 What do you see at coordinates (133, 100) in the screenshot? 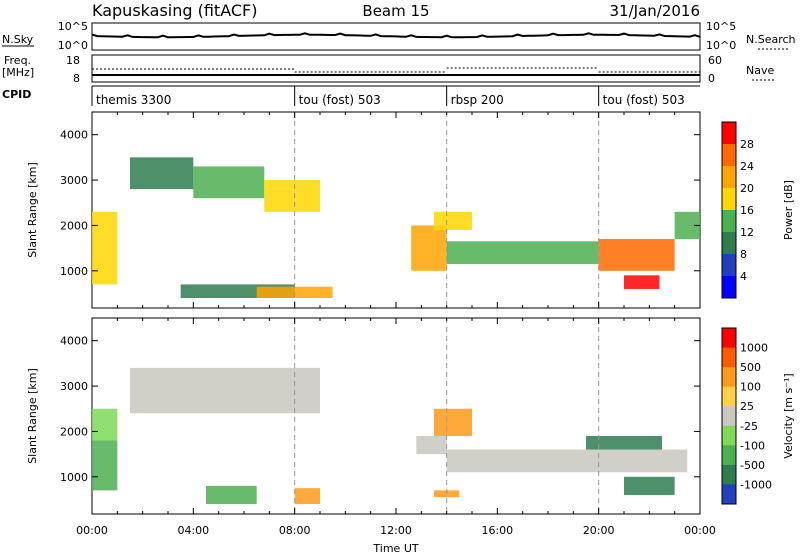
I see `cpid-segment-label: themis 3300` at bounding box center [133, 100].